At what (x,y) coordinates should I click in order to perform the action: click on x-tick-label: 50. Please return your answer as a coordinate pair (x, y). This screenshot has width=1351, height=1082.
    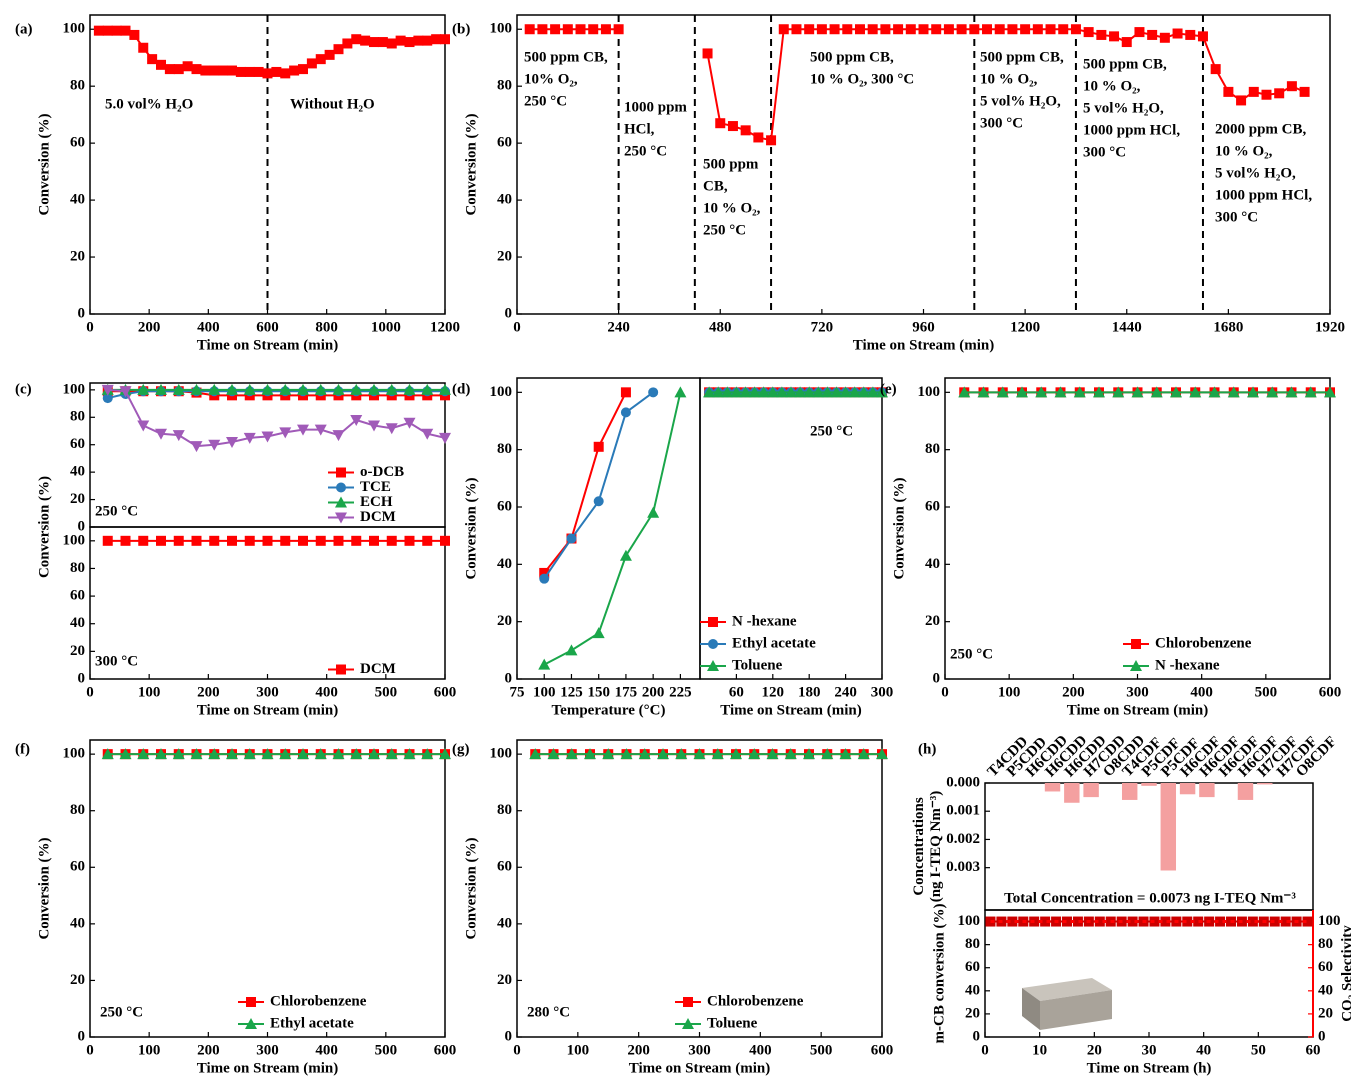
    Looking at the image, I should click on (1258, 1050).